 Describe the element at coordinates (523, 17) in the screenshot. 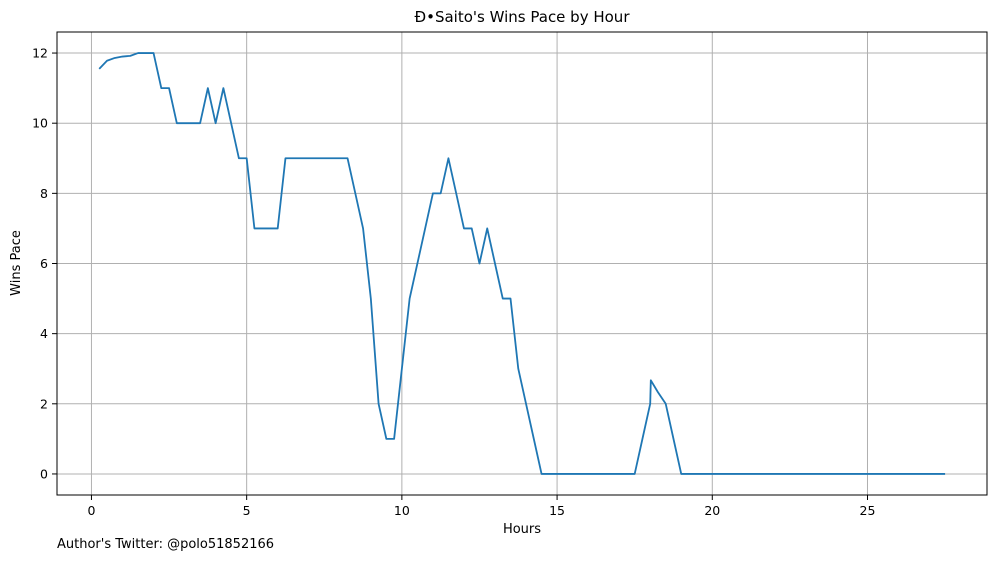

I see `chart-title: Đ•Saito's Wins Pace by Hour` at that location.